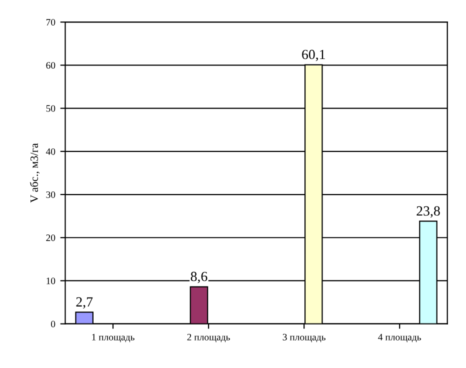 The width and height of the screenshot is (466, 368). Describe the element at coordinates (51, 151) in the screenshot. I see `y-tick-label: 40` at that location.